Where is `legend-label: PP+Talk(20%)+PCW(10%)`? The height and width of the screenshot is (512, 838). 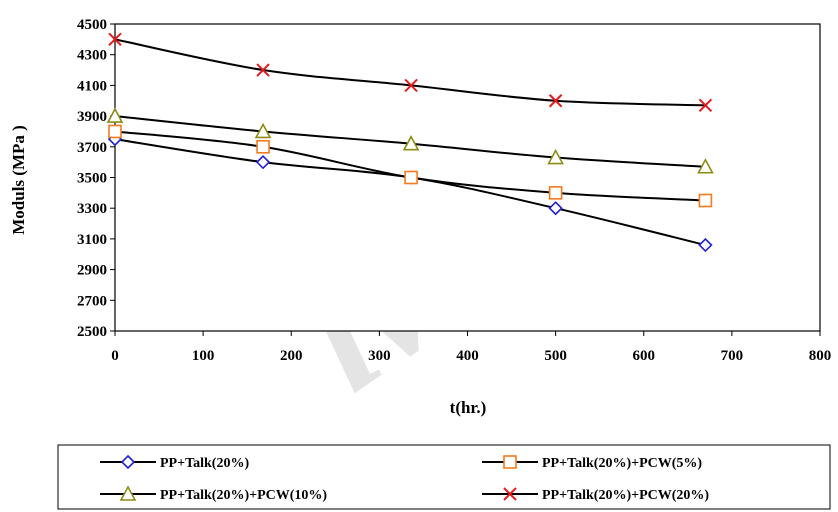
legend-label: PP+Talk(20%)+PCW(10%) is located at coordinates (243, 495).